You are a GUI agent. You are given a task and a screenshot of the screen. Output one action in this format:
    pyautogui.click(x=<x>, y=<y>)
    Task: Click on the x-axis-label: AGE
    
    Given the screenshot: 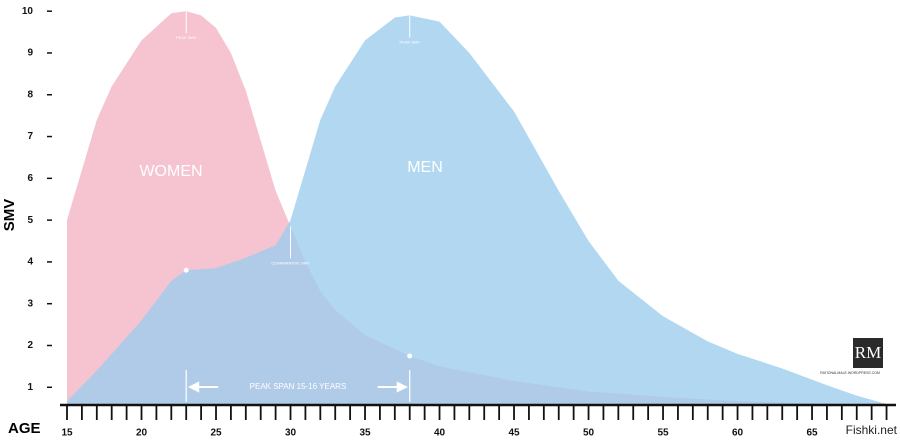 What is the action you would take?
    pyautogui.click(x=24, y=428)
    